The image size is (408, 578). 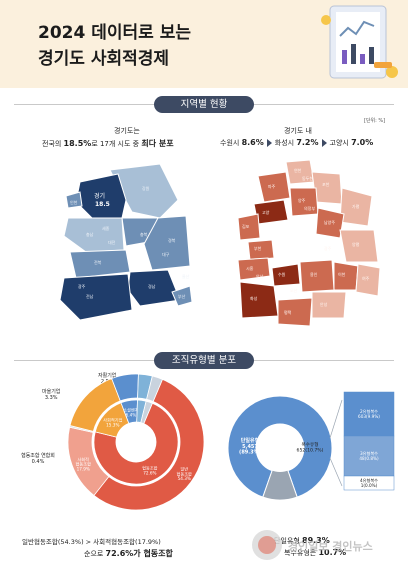 I want to click on map-city-bucheon, so click(x=261, y=250).